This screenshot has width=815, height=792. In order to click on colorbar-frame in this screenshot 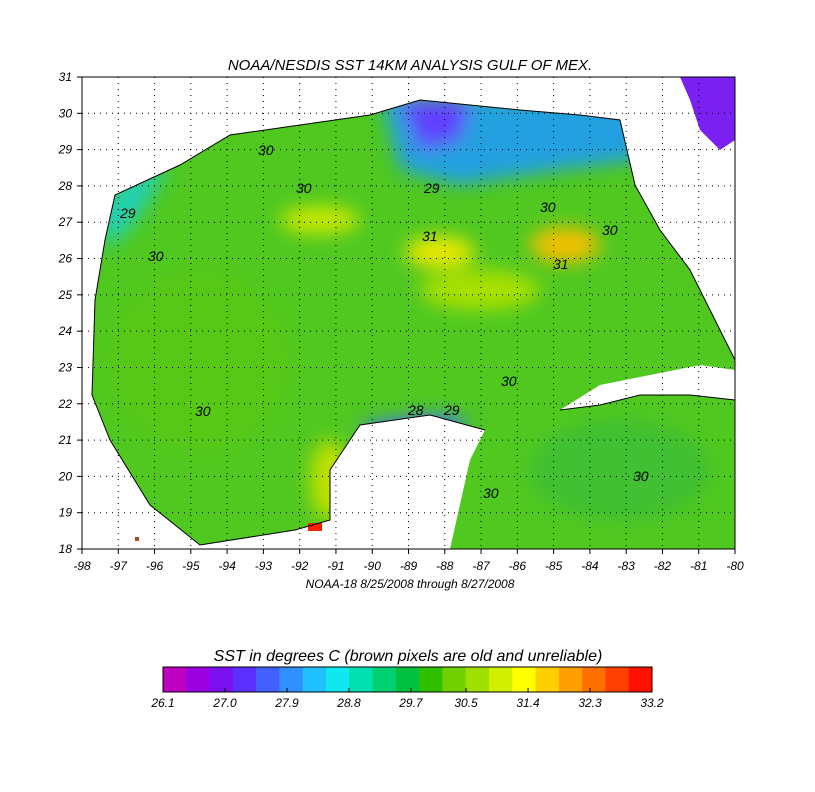, I will do `click(407, 679)`.